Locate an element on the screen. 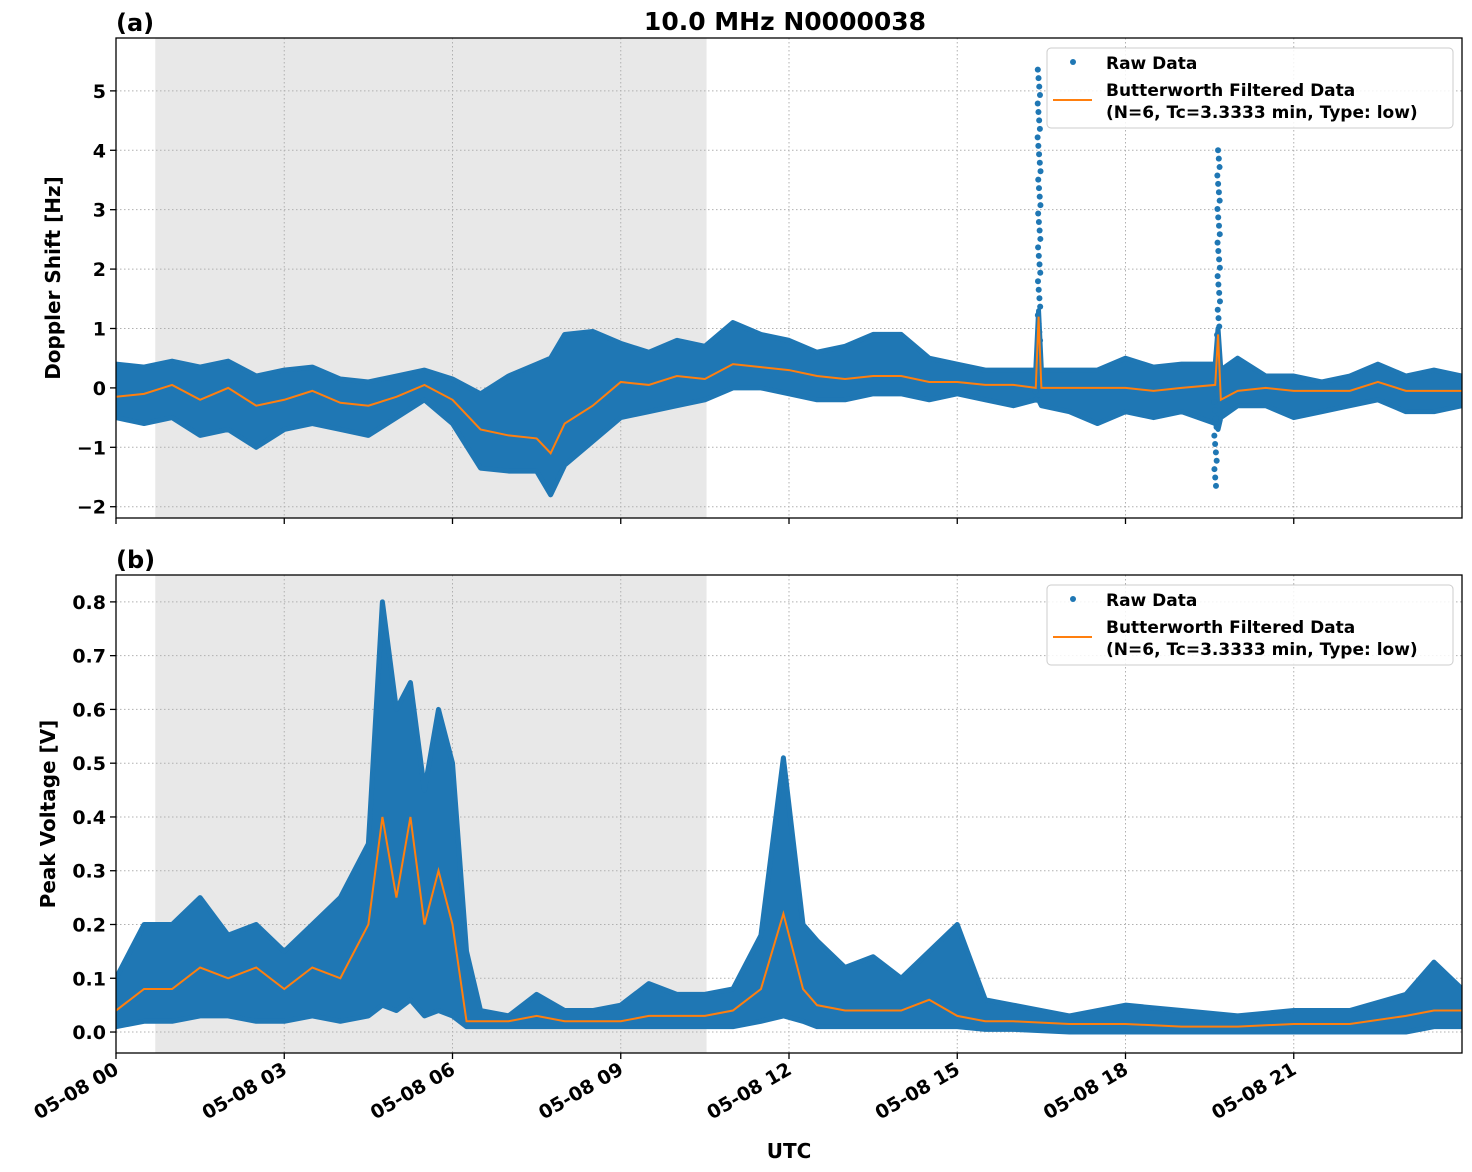 The width and height of the screenshot is (1472, 1172). y-tick-label: 0.2 is located at coordinates (89, 925).